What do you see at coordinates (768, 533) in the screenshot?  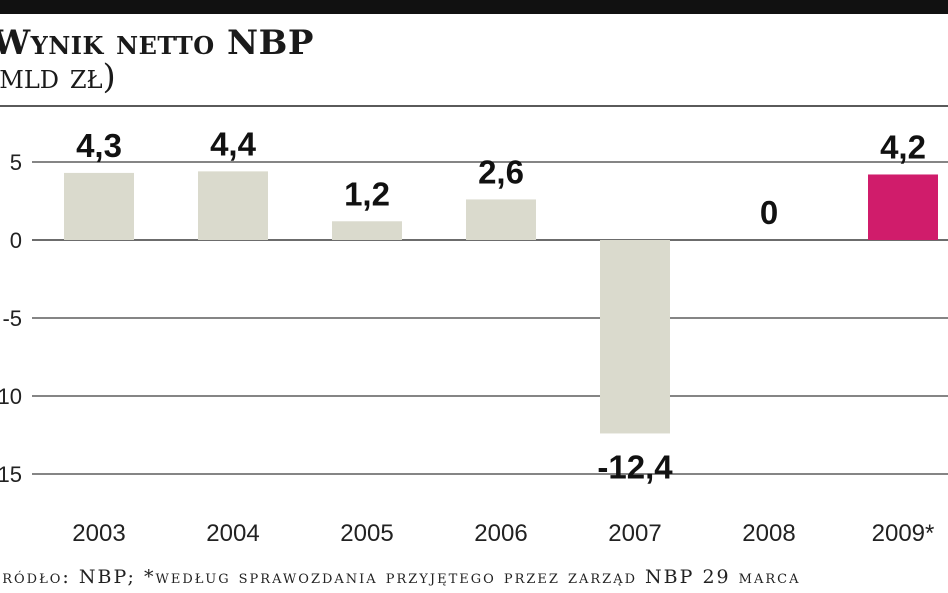 I see `x-tick-label-2008: 2008` at bounding box center [768, 533].